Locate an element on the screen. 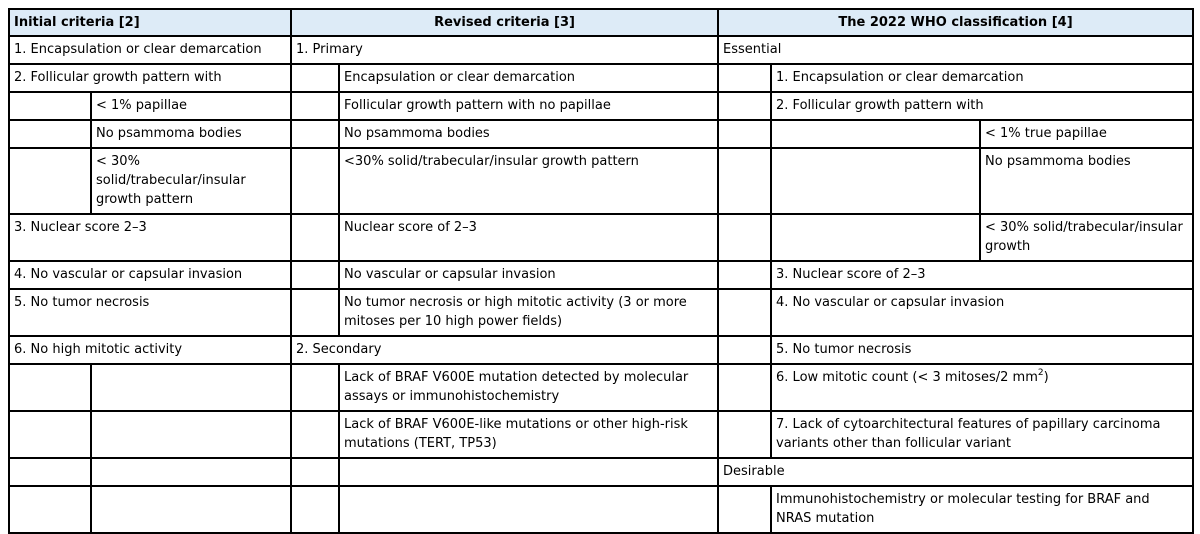  who-essential-1: 1. Encapsulation or clear demarcation is located at coordinates (982, 78).